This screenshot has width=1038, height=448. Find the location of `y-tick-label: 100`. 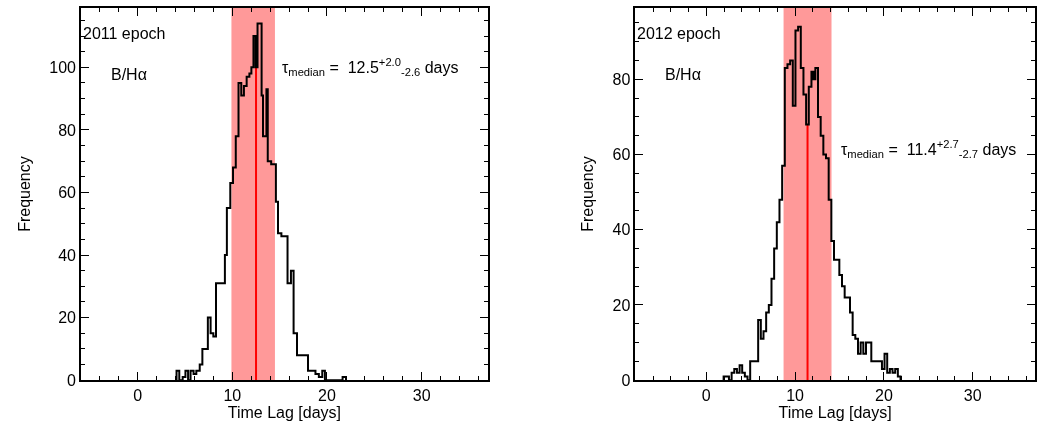

y-tick-label: 100 is located at coordinates (63, 67).